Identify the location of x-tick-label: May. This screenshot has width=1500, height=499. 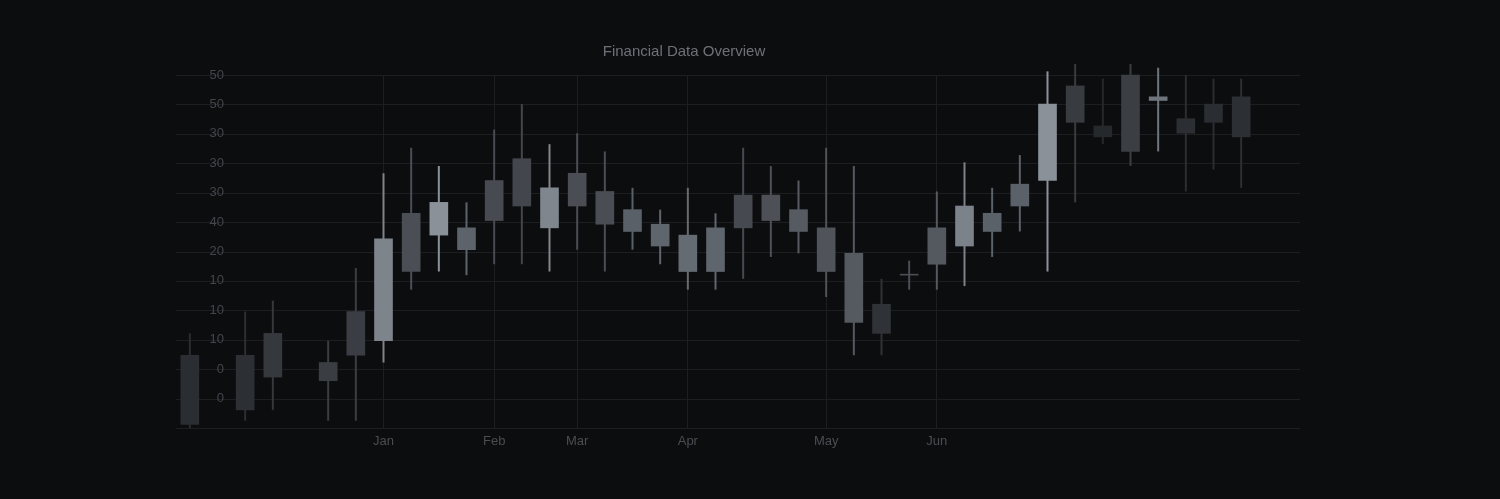
(826, 441).